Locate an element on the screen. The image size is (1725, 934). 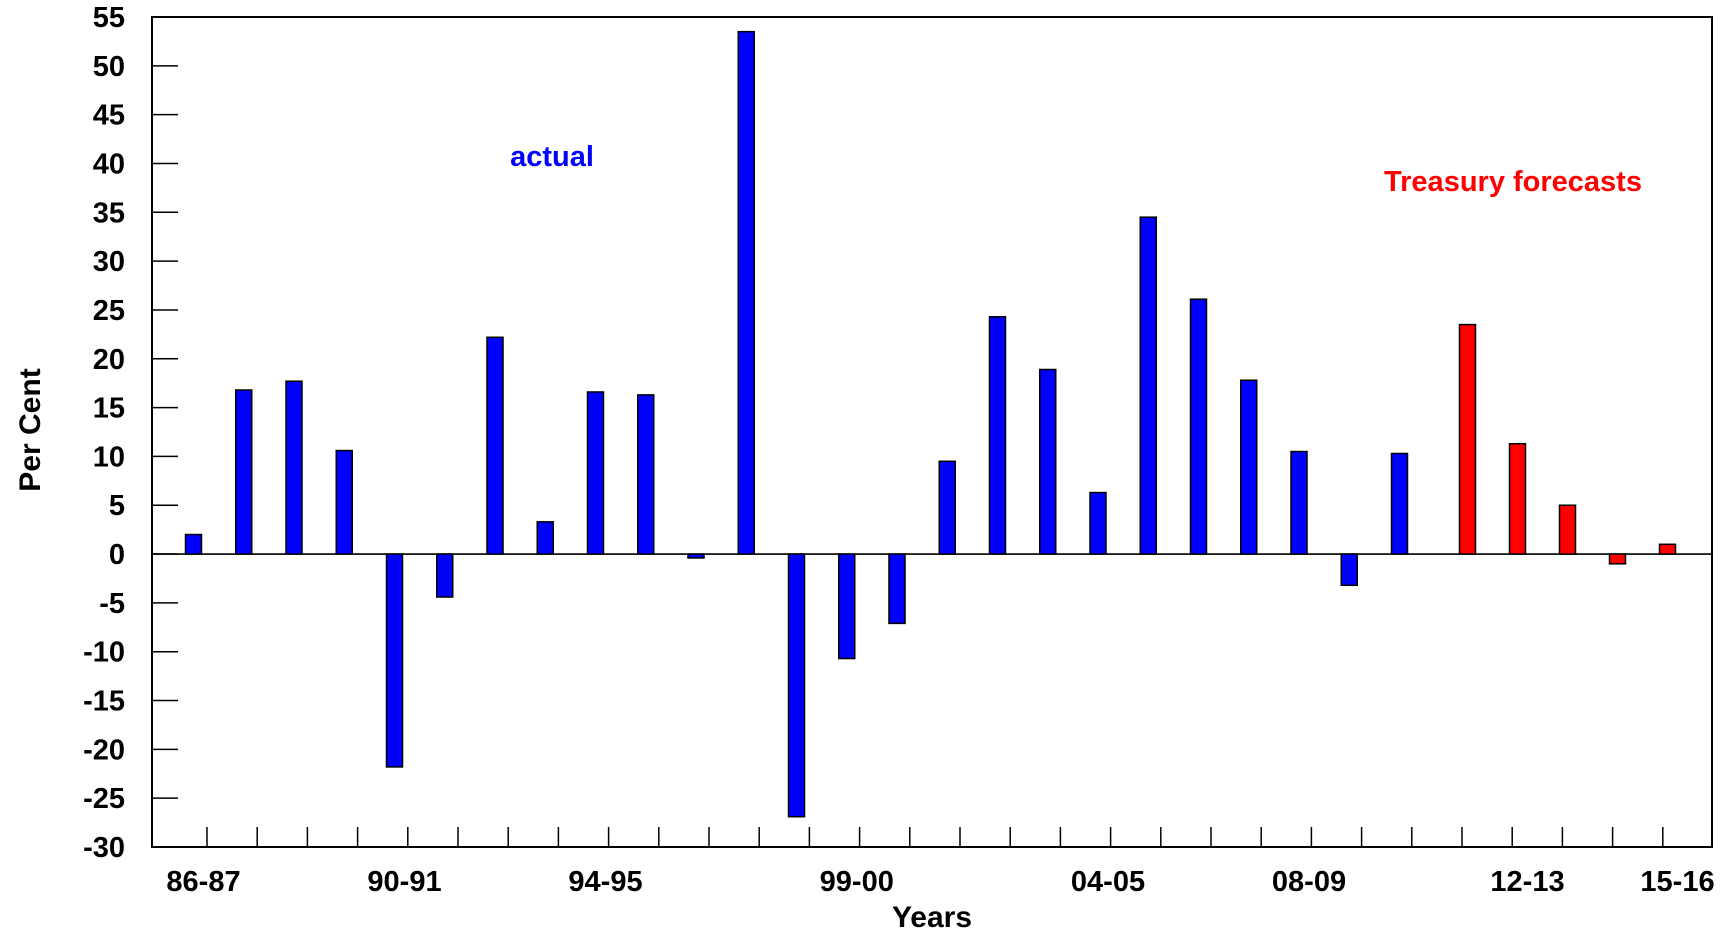
y-tick-label: -30 is located at coordinates (104, 848).